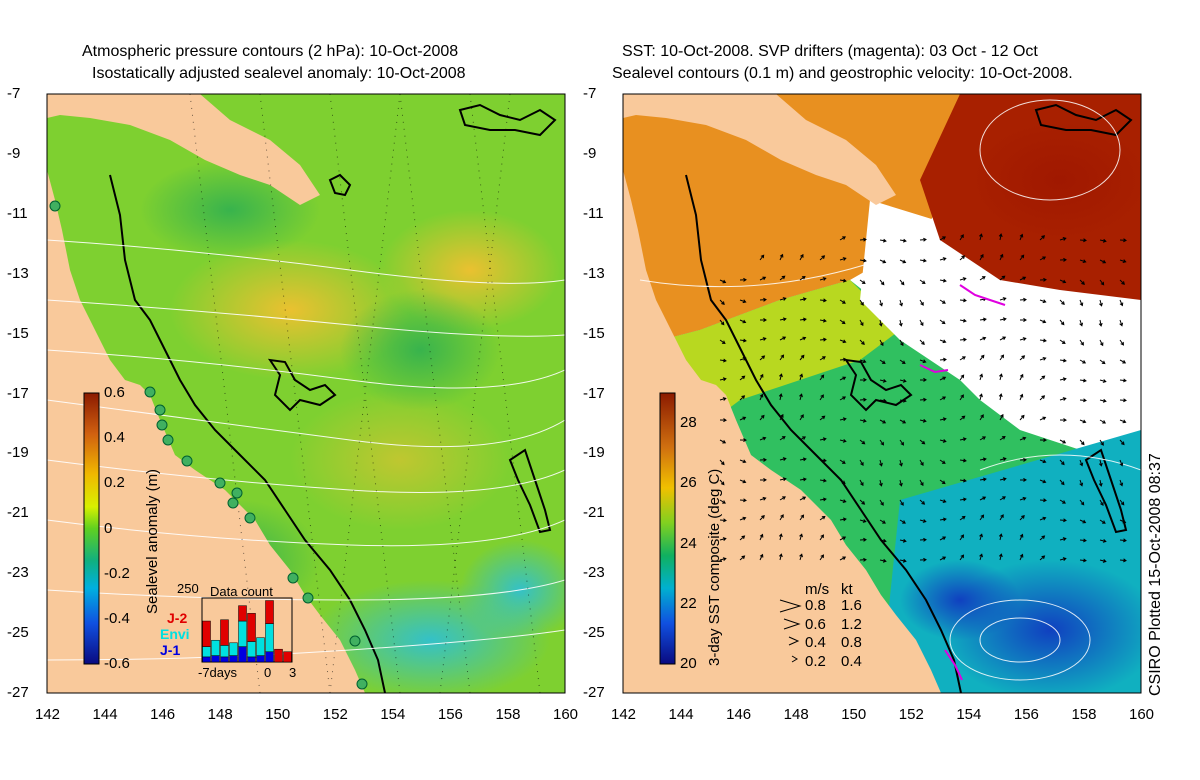 The height and width of the screenshot is (780, 1200). Describe the element at coordinates (815, 605) in the screenshot. I see `speed-legend-ms: 0.8` at that location.